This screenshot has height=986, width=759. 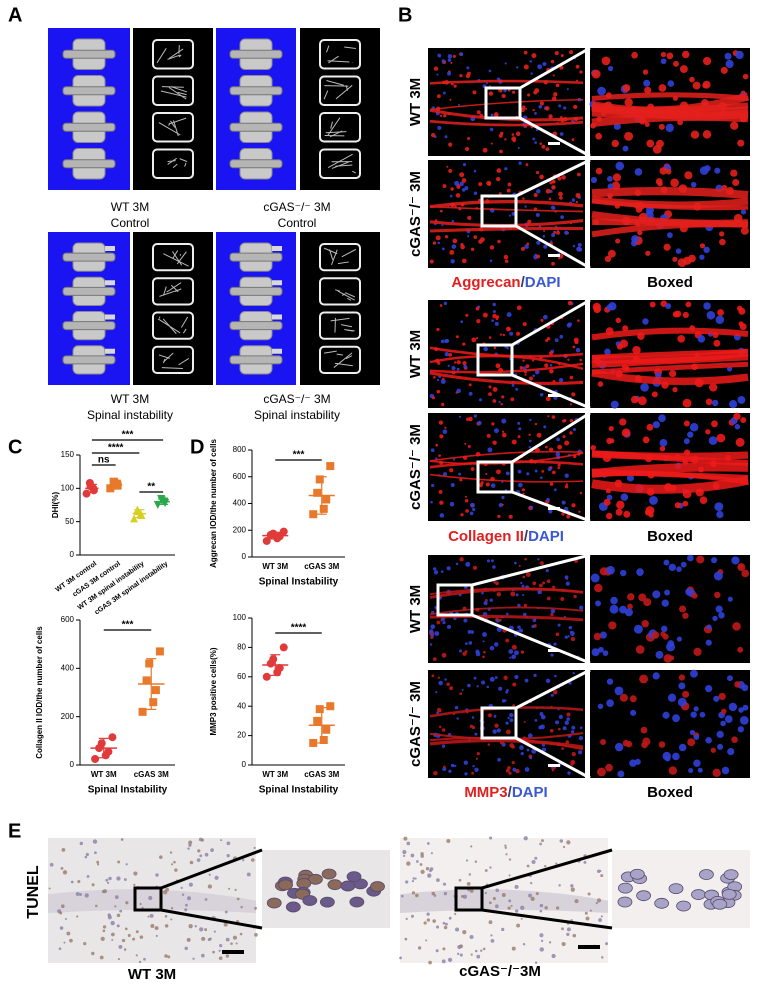 I want to click on y-tick-label: 60, so click(x=241, y=676).